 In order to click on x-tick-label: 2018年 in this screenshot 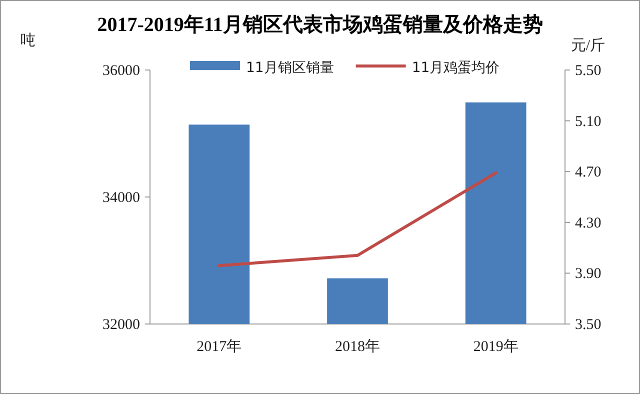, I will do `click(357, 346)`.